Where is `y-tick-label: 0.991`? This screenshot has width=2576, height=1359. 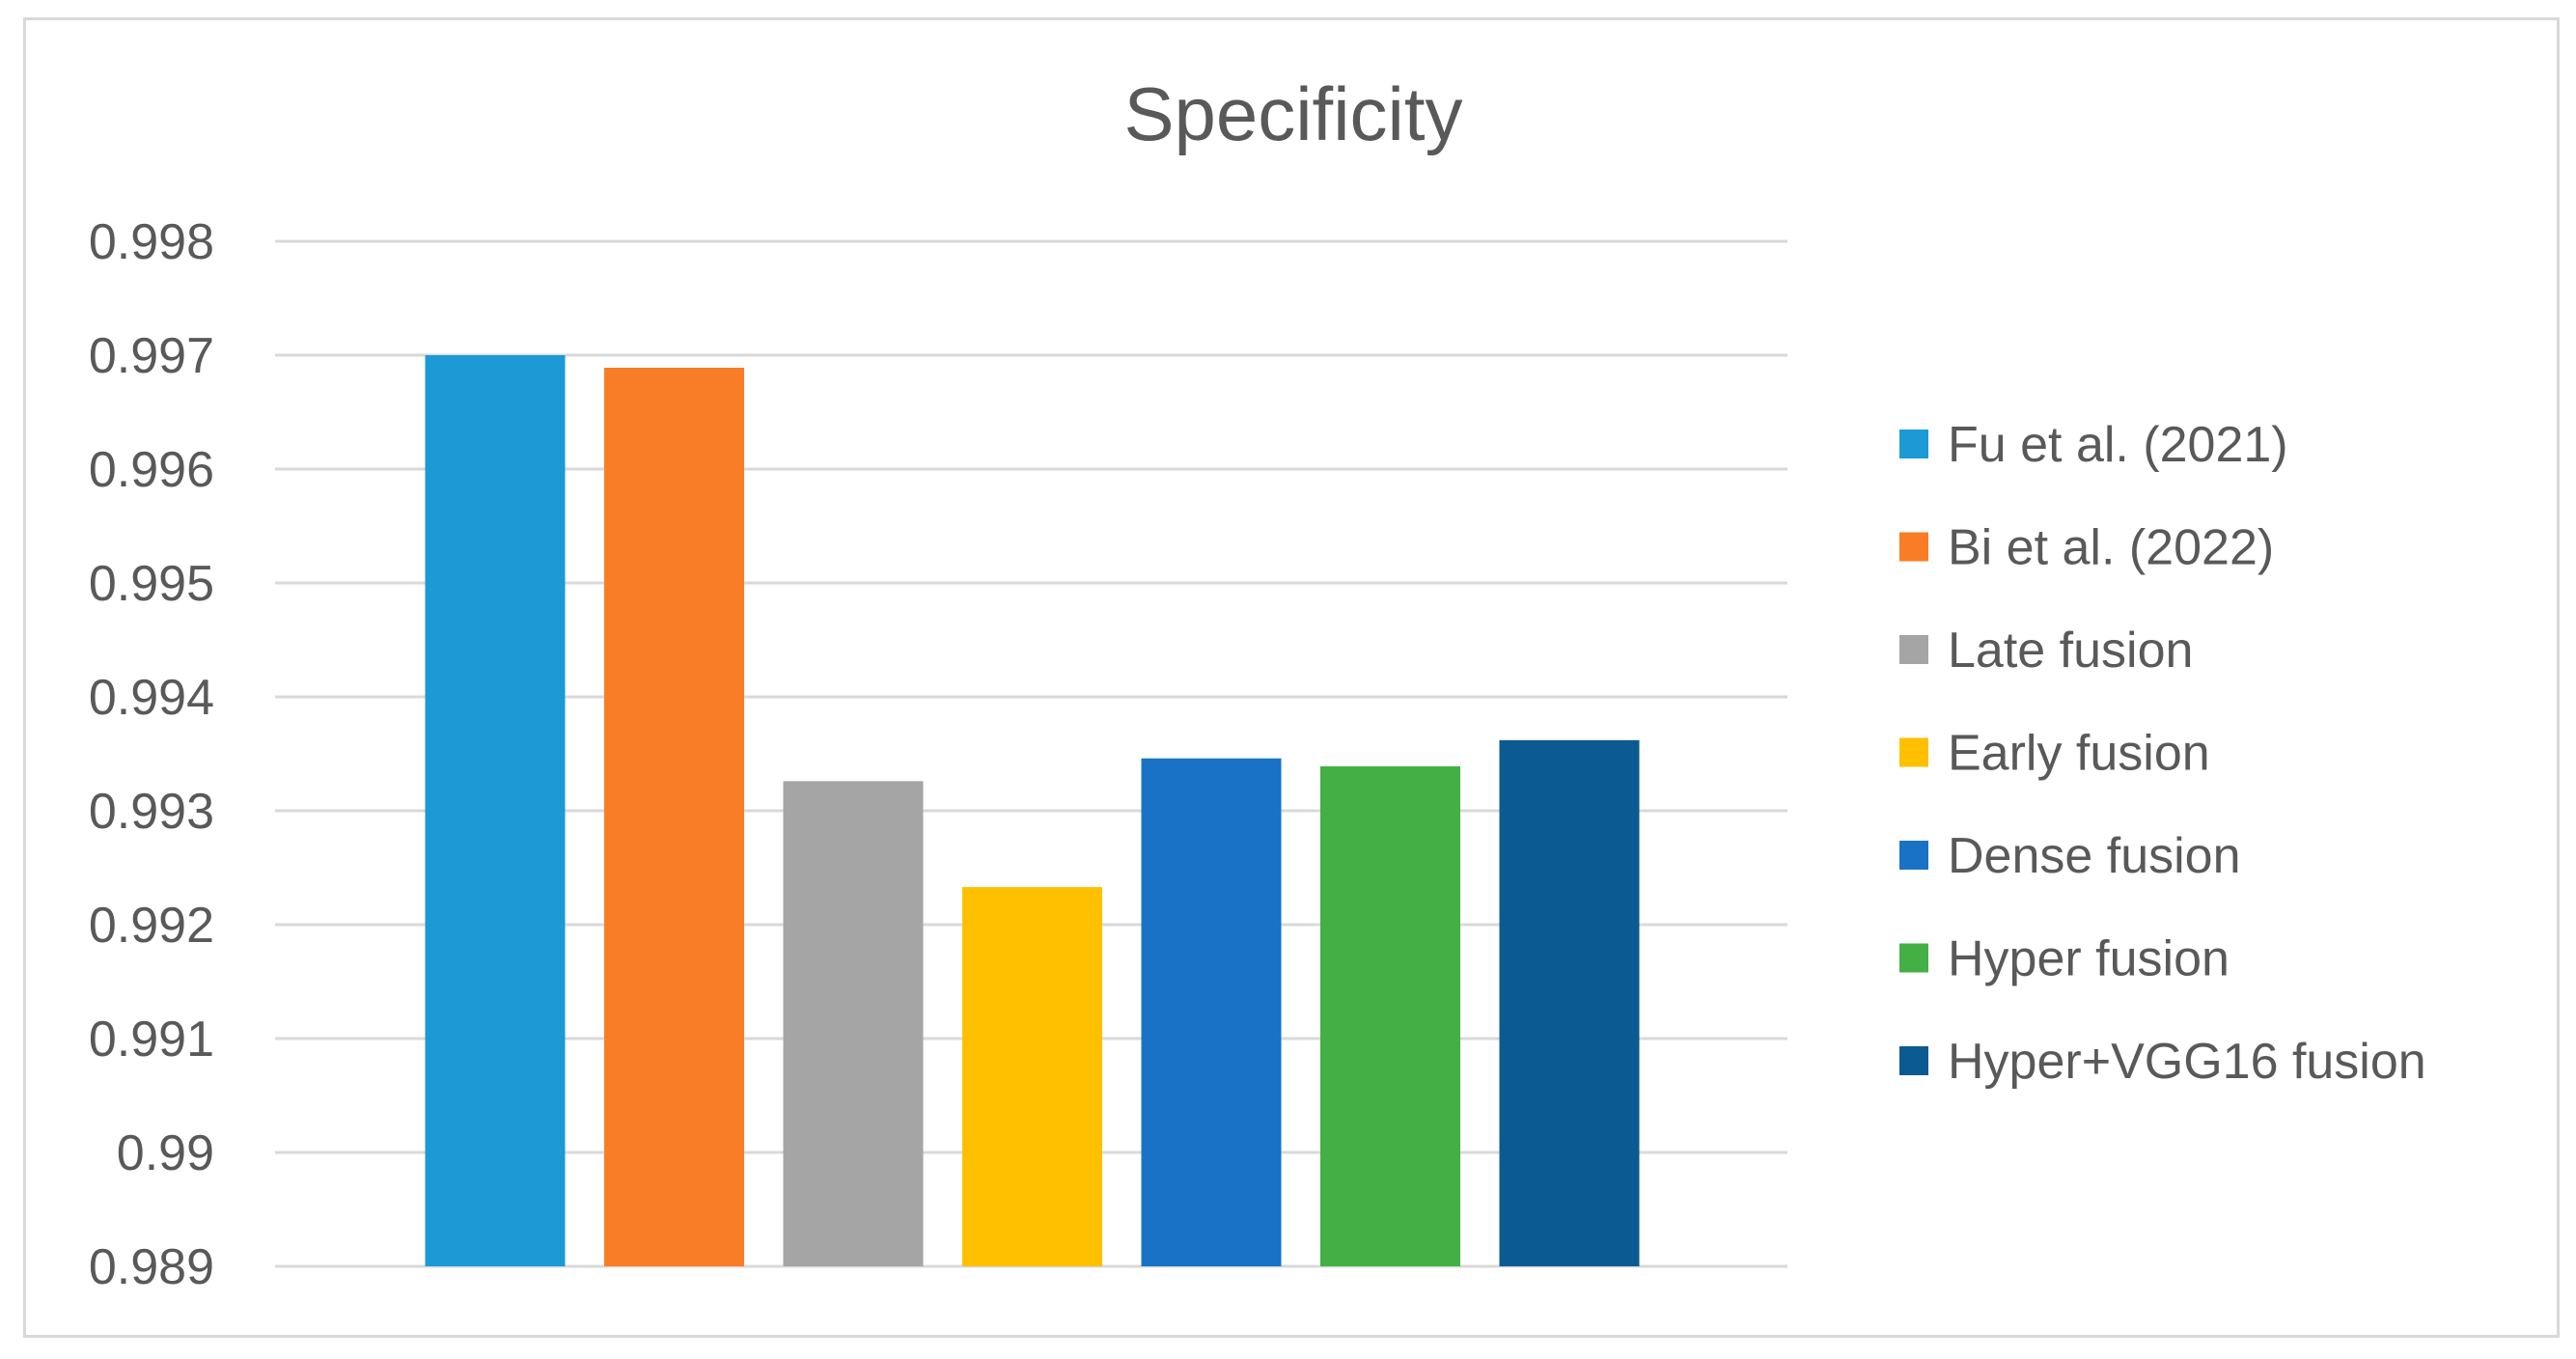
y-tick-label: 0.991 is located at coordinates (151, 1040).